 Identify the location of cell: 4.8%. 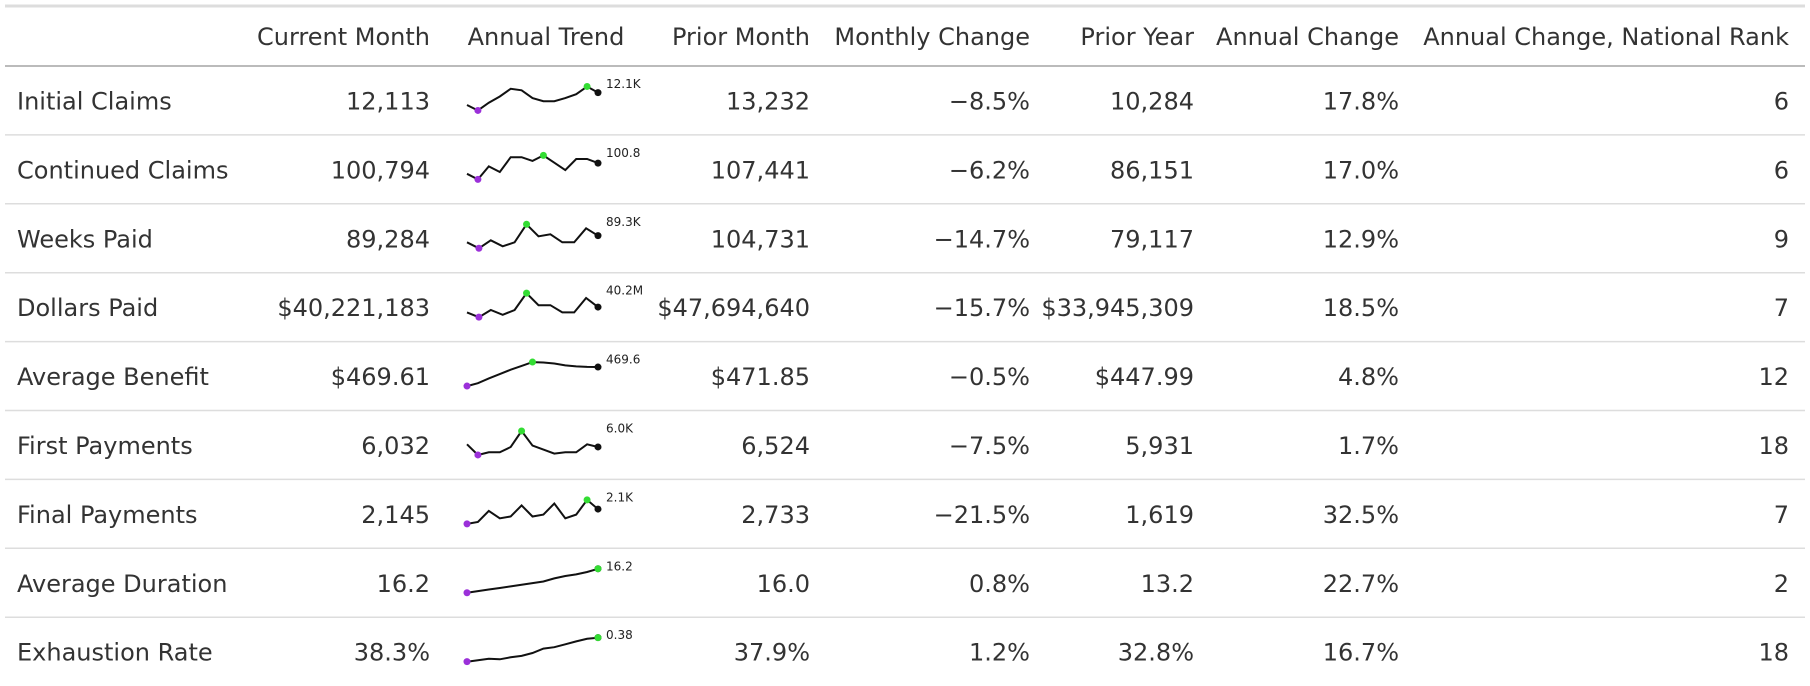
(1368, 377).